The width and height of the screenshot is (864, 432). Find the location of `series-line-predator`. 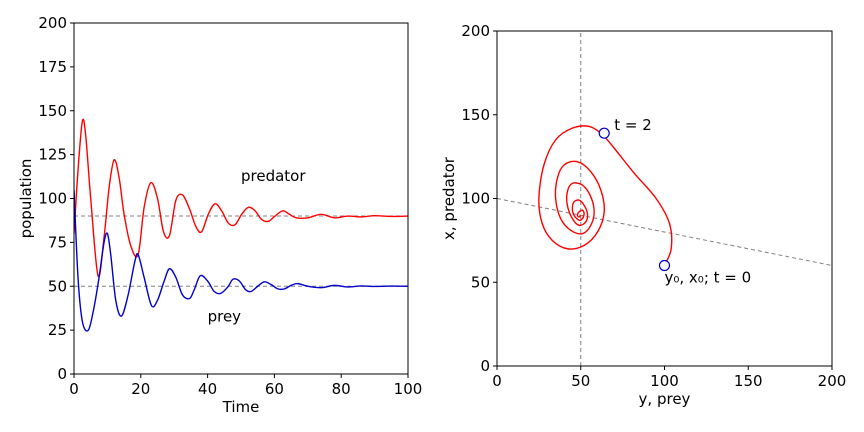

series-line-predator is located at coordinates (241, 198).